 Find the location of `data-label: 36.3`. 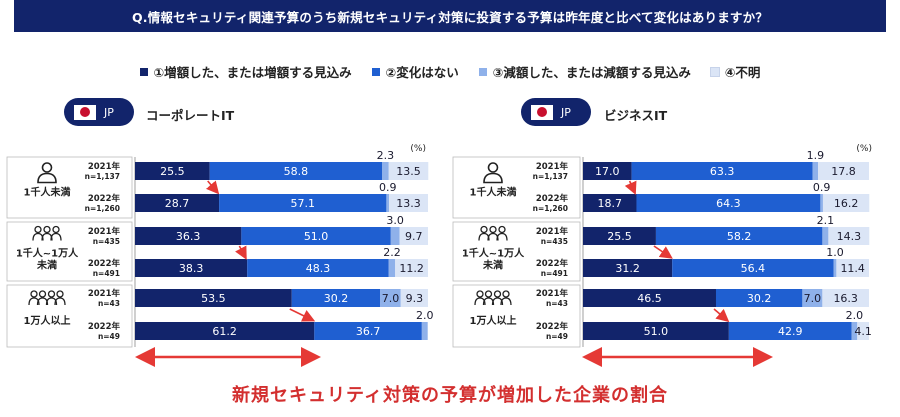

data-label: 36.3 is located at coordinates (188, 236).